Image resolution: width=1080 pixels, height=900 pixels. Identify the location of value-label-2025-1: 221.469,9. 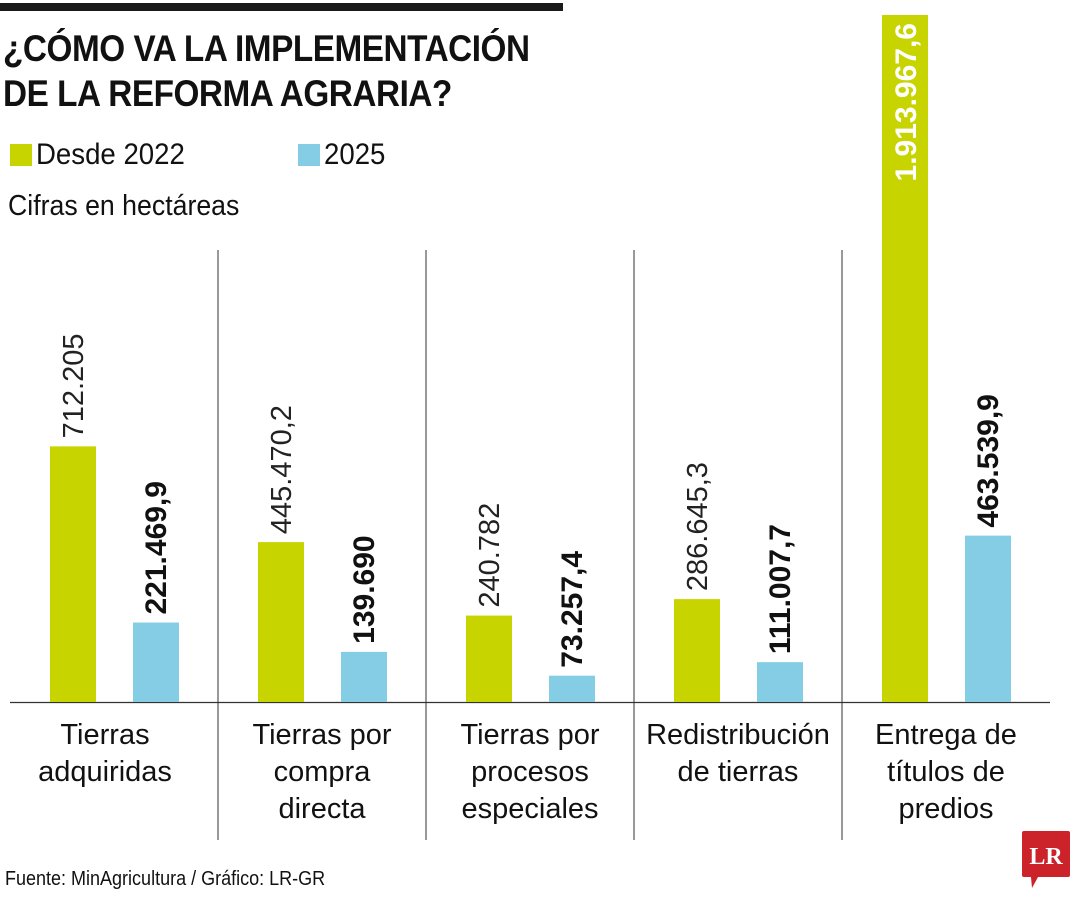
(156, 547).